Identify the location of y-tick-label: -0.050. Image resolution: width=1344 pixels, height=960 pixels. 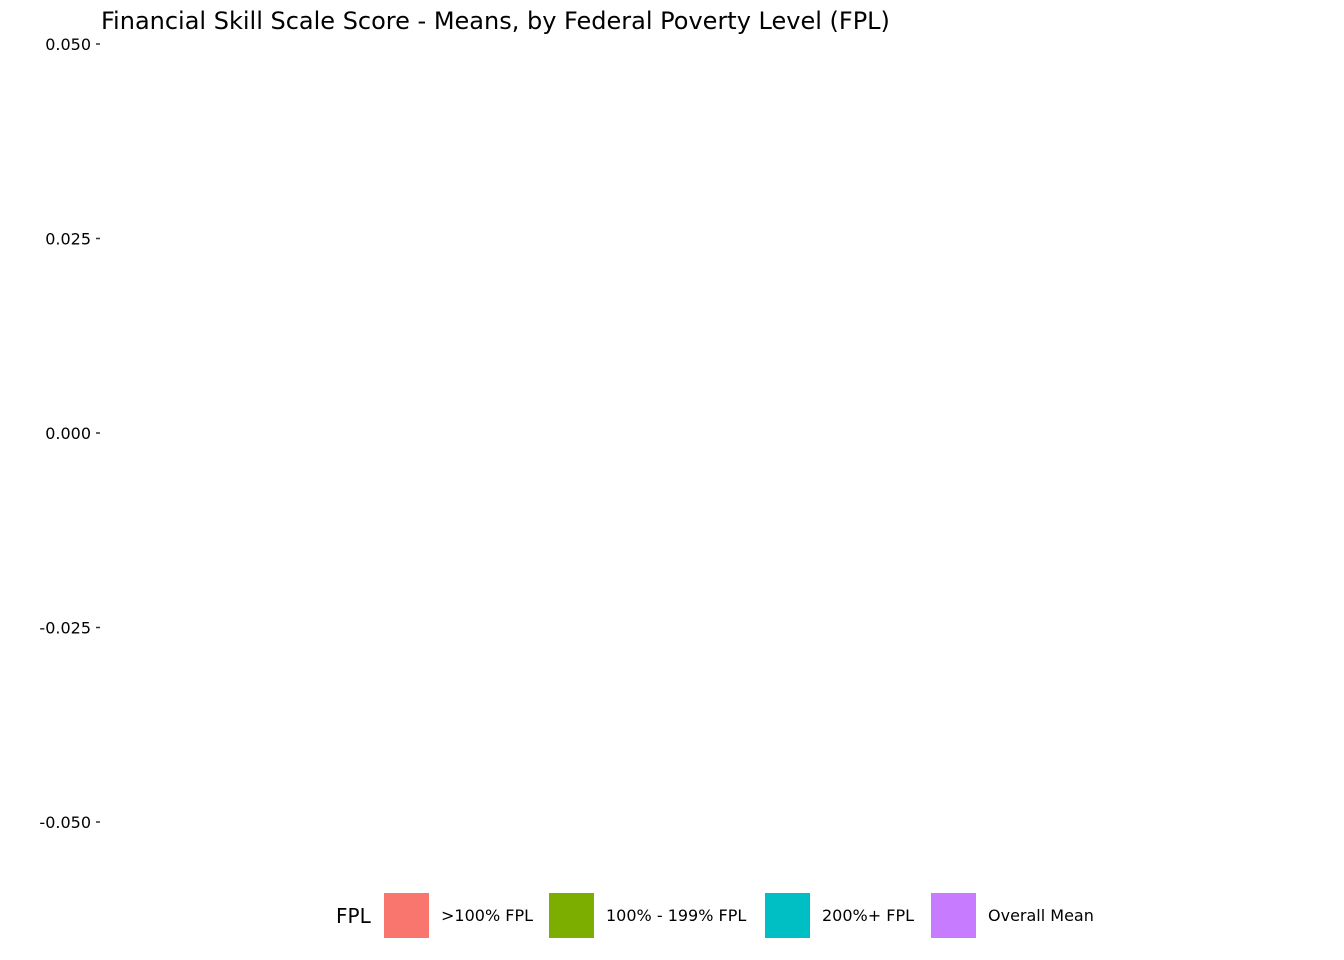
(65, 822).